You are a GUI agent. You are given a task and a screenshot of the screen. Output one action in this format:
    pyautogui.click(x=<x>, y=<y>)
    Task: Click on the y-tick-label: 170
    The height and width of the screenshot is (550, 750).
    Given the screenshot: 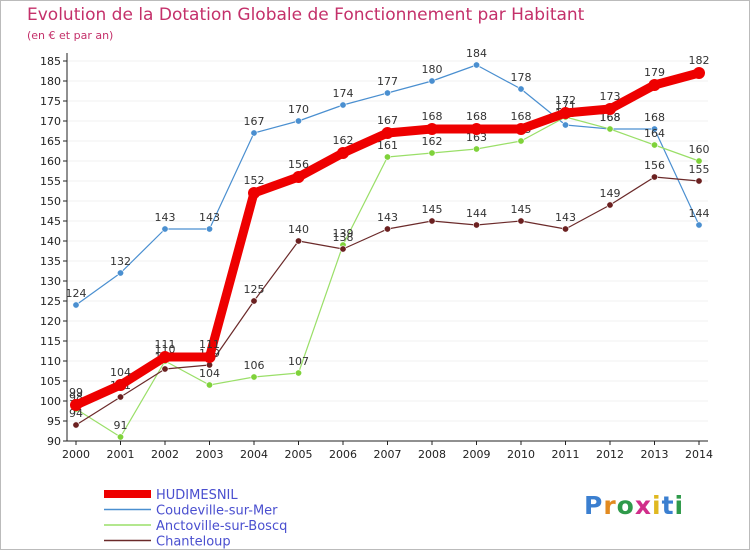 What is the action you would take?
    pyautogui.click(x=50, y=121)
    